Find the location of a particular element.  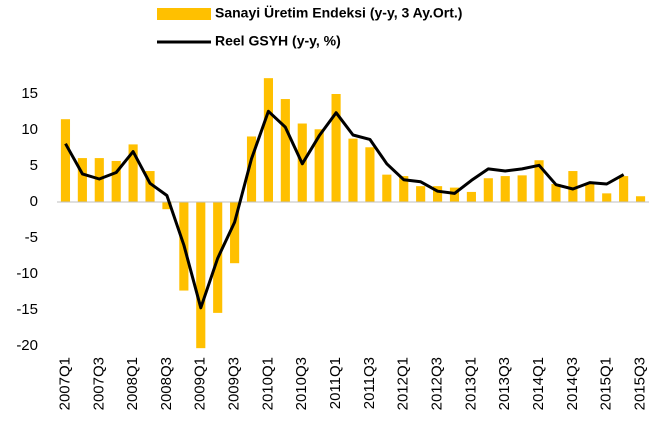

x-tick-label: 2013Q3 is located at coordinates (504, 383).